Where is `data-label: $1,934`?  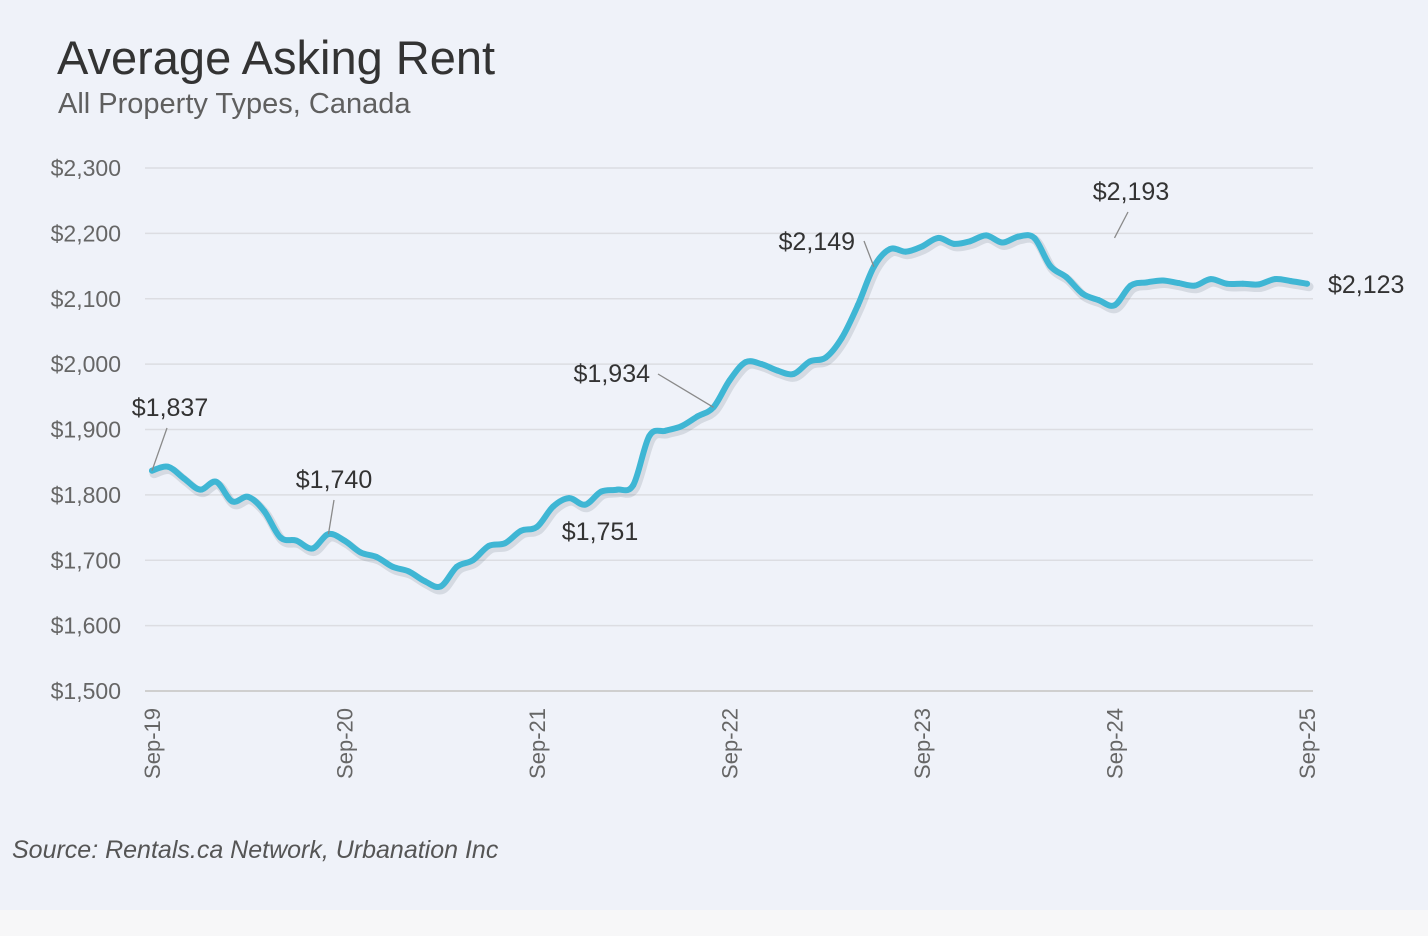
data-label: $1,934 is located at coordinates (612, 374).